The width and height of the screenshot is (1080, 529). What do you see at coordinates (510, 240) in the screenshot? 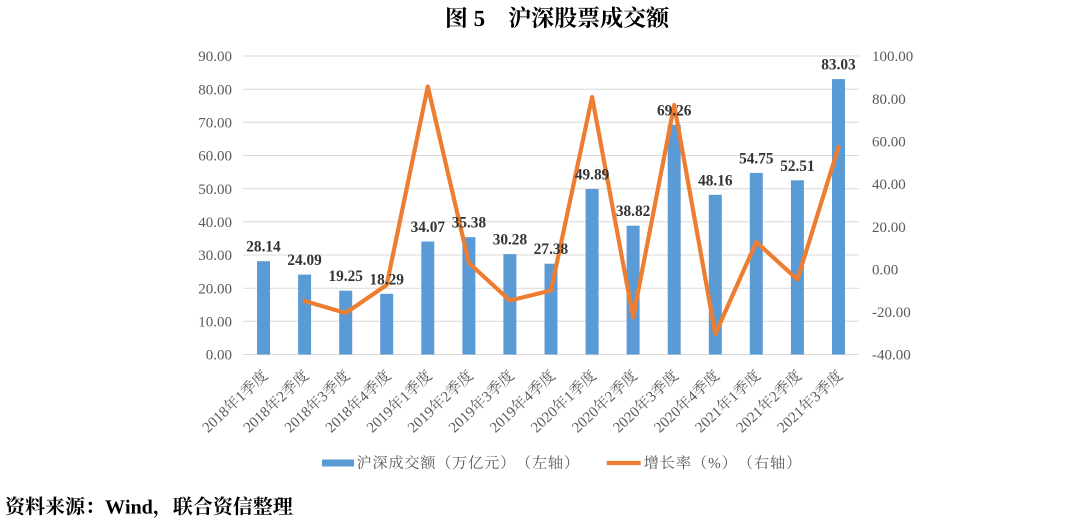
I see `svg-text: 30.28` at bounding box center [510, 240].